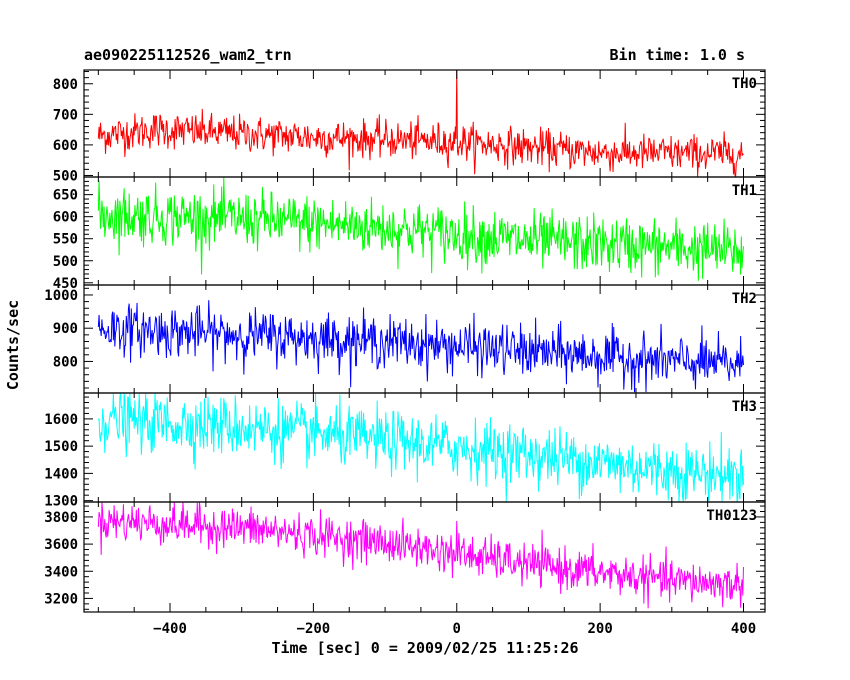 This screenshot has width=850, height=680. What do you see at coordinates (457, 629) in the screenshot?
I see `x-tick-label: 0` at bounding box center [457, 629].